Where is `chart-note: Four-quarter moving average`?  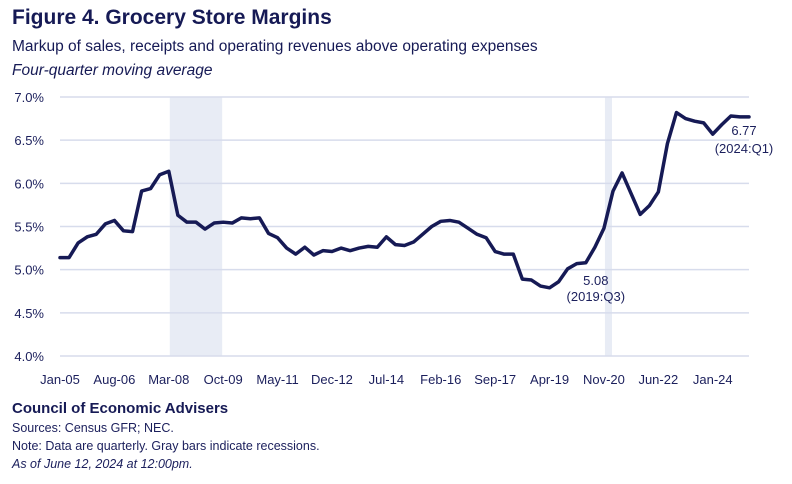 chart-note: Four-quarter moving average is located at coordinates (112, 70).